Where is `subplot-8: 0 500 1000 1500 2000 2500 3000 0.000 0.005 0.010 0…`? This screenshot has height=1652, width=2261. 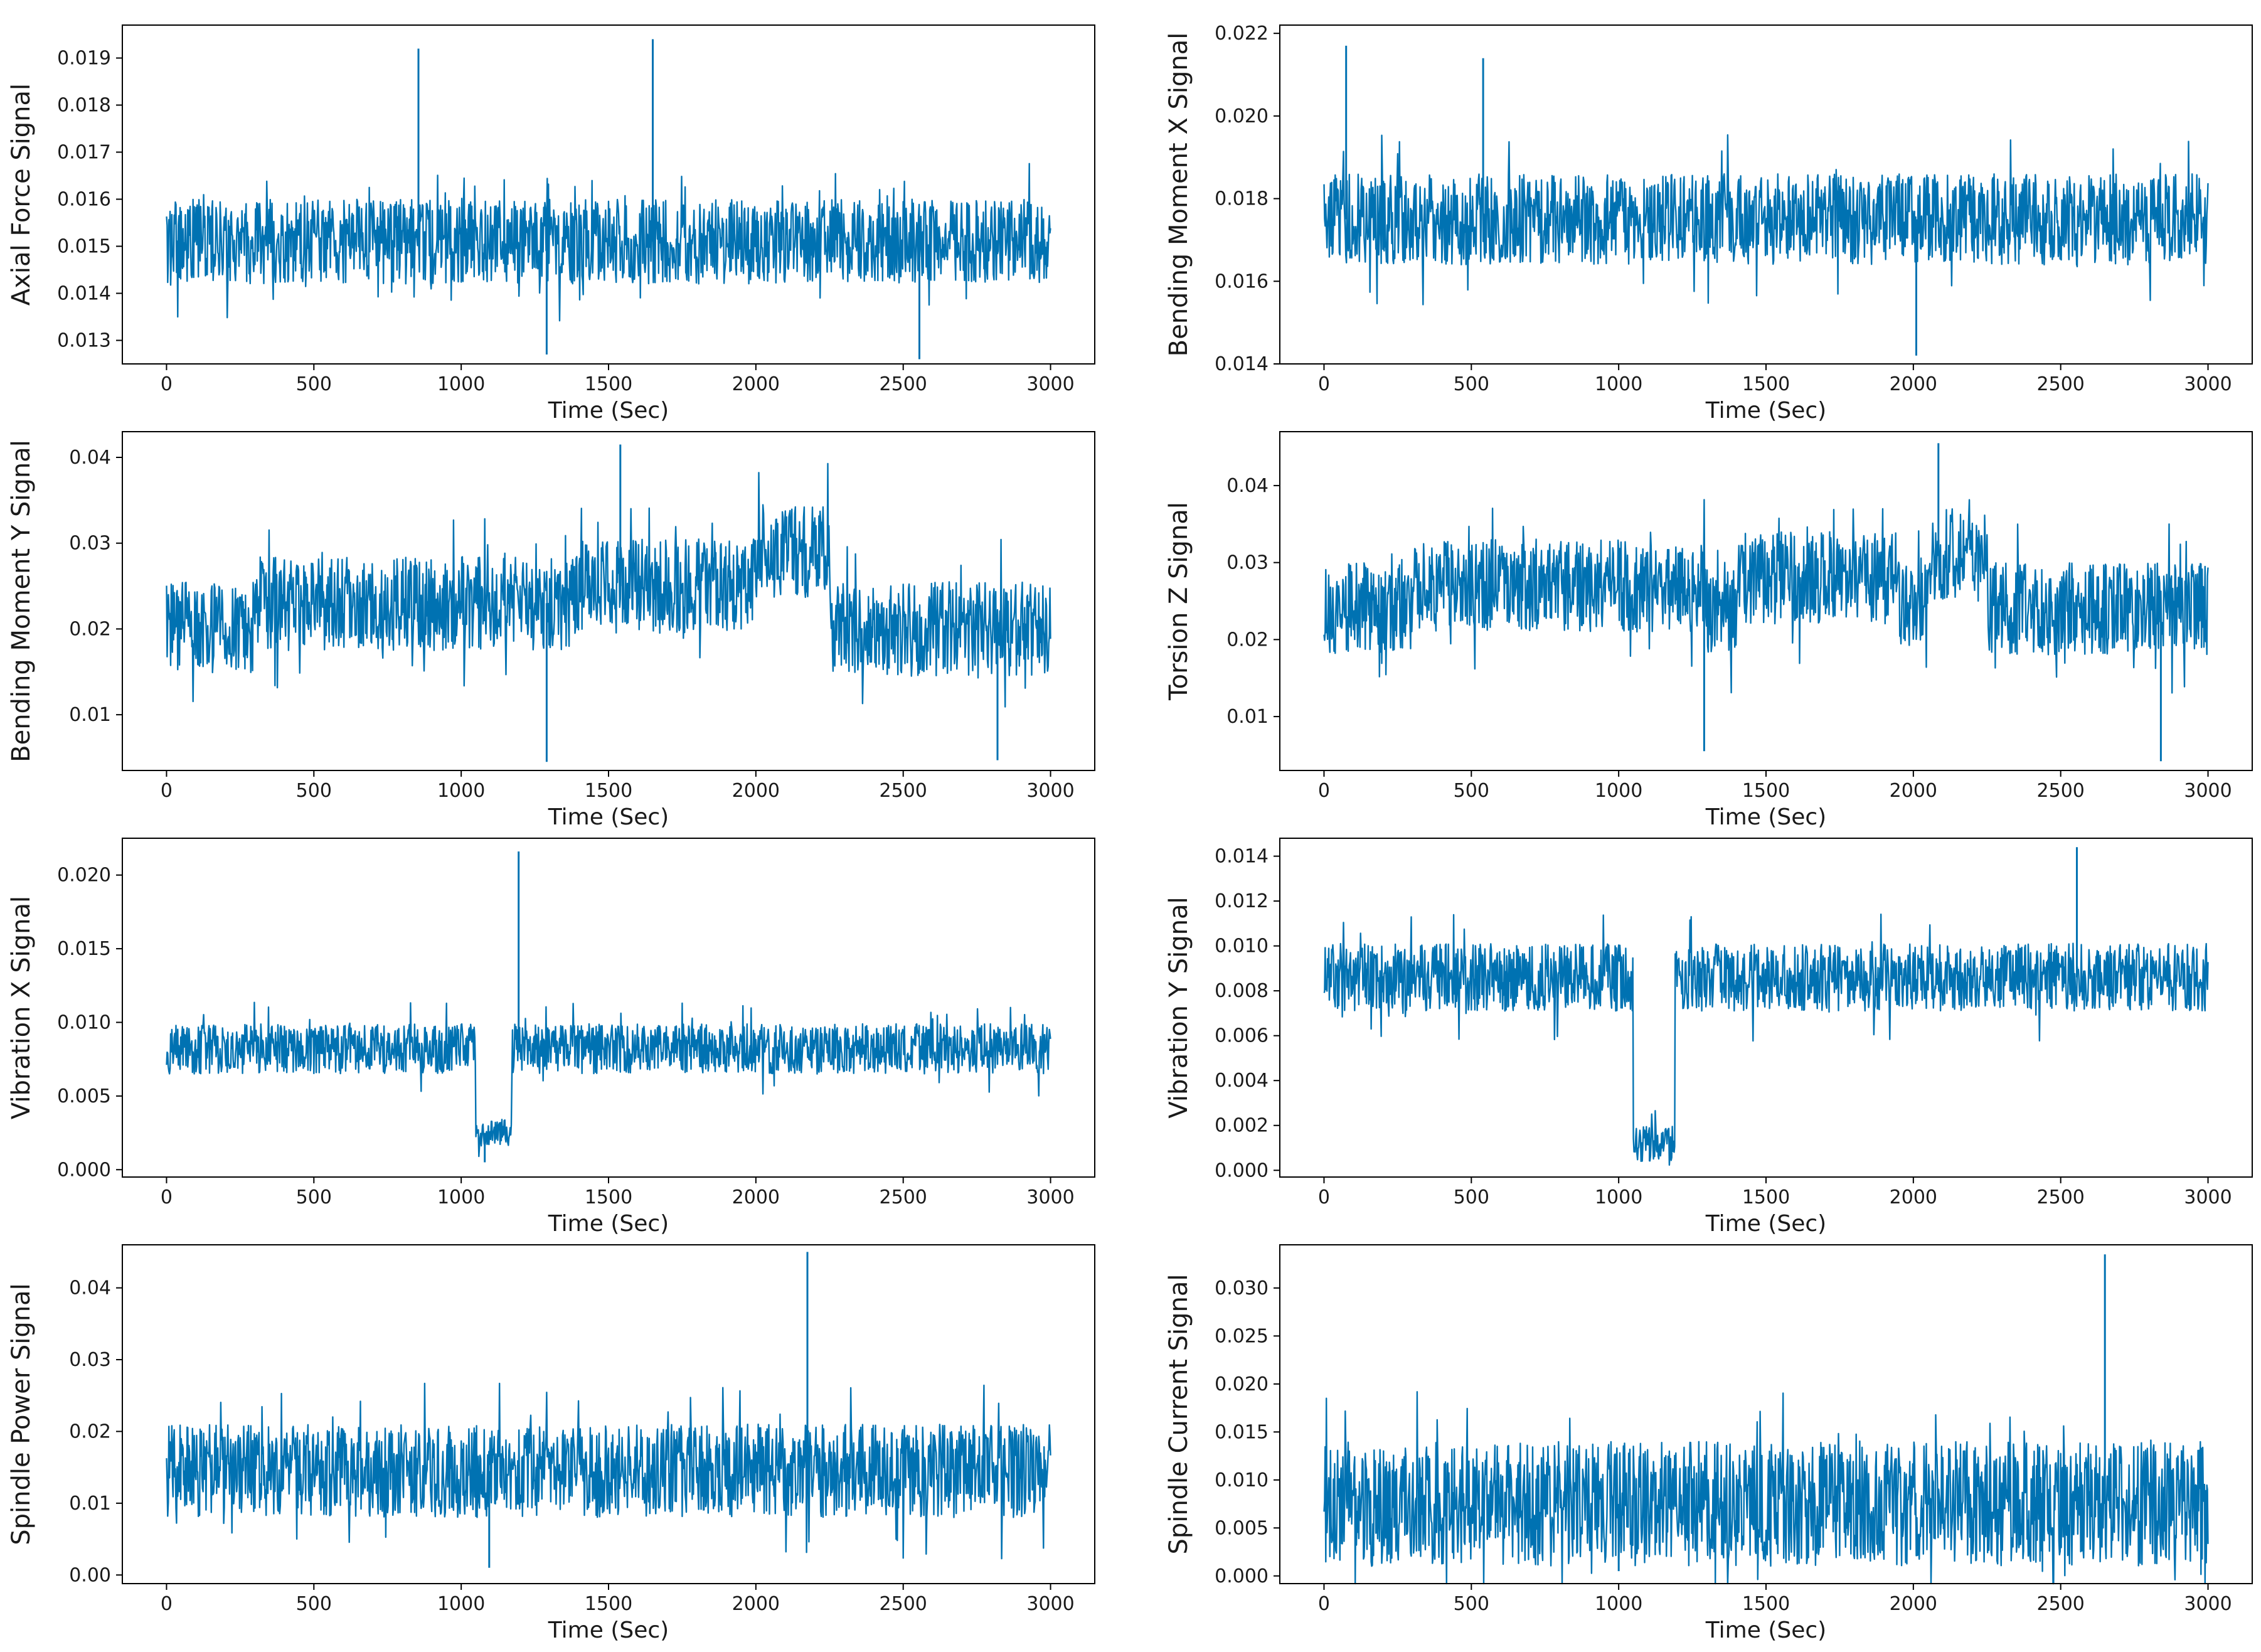 subplot-8: 0 500 1000 1500 2000 2500 3000 0.000 0.005 0.010 0… is located at coordinates (1708, 1443).